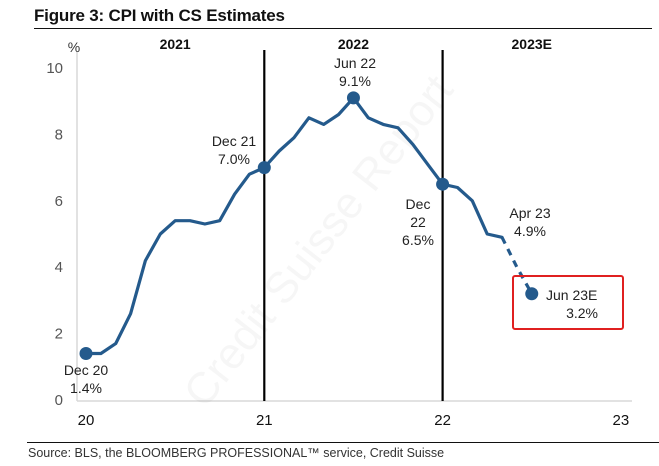 The height and width of the screenshot is (466, 659). What do you see at coordinates (621, 420) in the screenshot?
I see `x-tick-label: 23` at bounding box center [621, 420].